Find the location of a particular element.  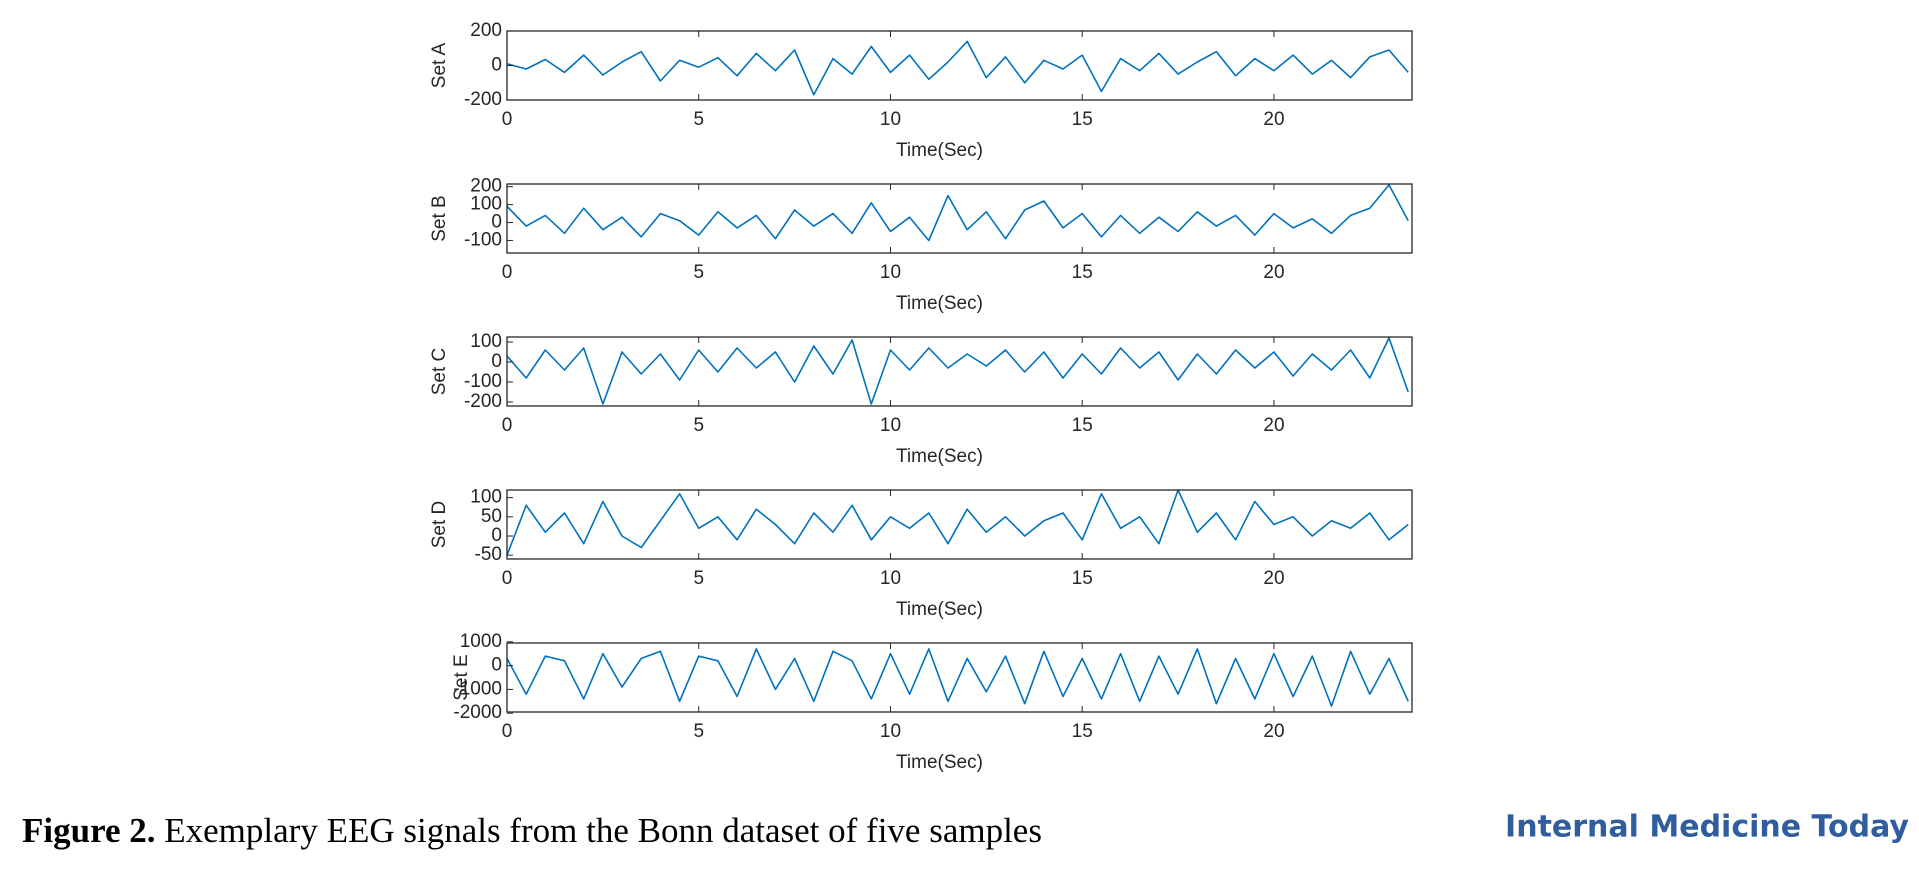

y-axis-label: Set B is located at coordinates (439, 218).